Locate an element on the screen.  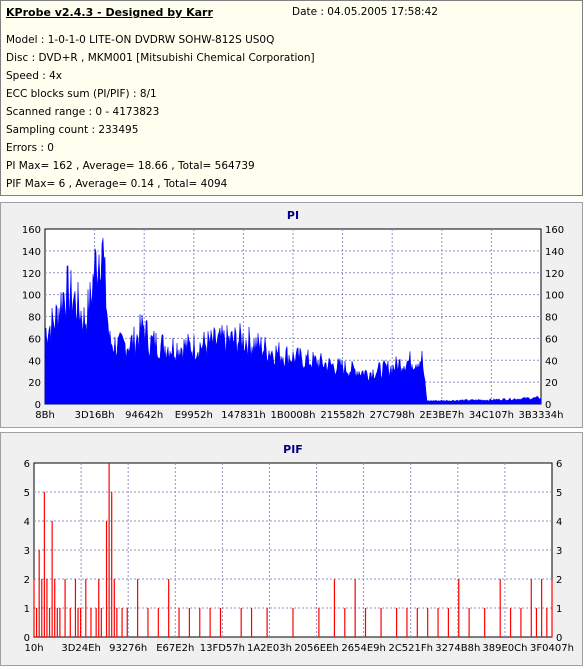
x-tick-label: 3B3334h is located at coordinates (540, 415).